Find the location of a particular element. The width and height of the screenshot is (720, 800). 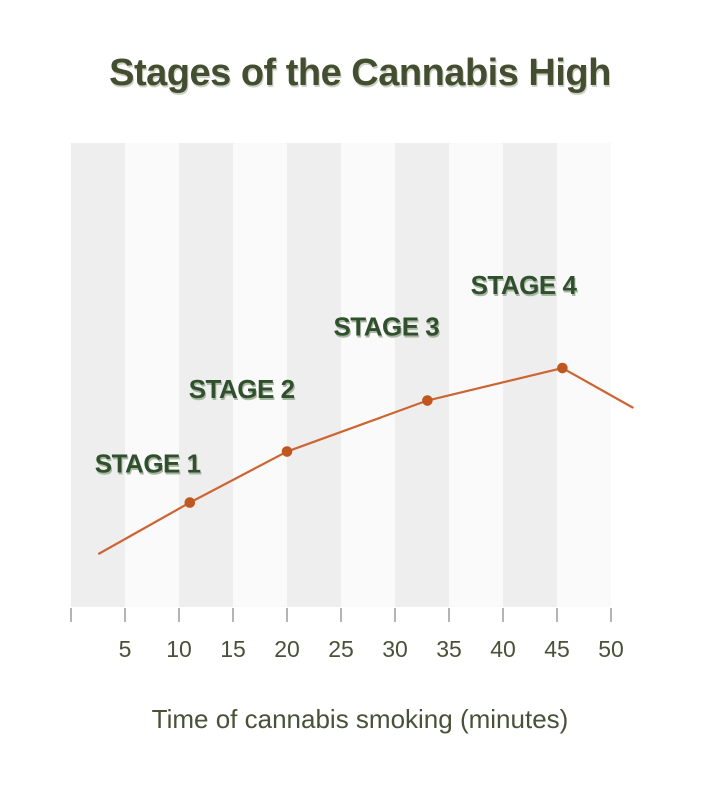

stage-annotation: STAGE 3 is located at coordinates (386, 327).